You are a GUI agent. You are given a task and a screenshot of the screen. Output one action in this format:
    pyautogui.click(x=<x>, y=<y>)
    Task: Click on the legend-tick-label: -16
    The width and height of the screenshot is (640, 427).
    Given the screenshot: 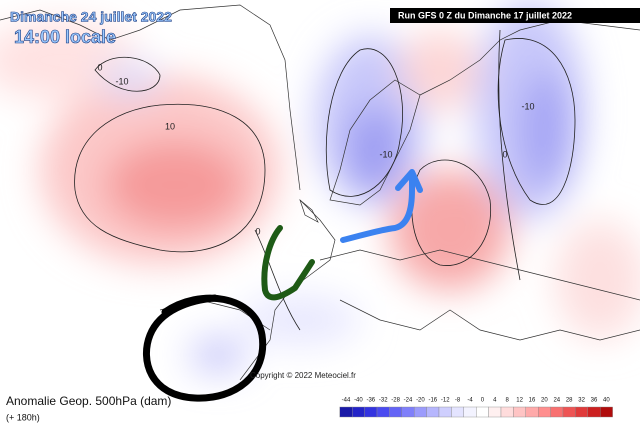 What is the action you would take?
    pyautogui.click(x=432, y=401)
    